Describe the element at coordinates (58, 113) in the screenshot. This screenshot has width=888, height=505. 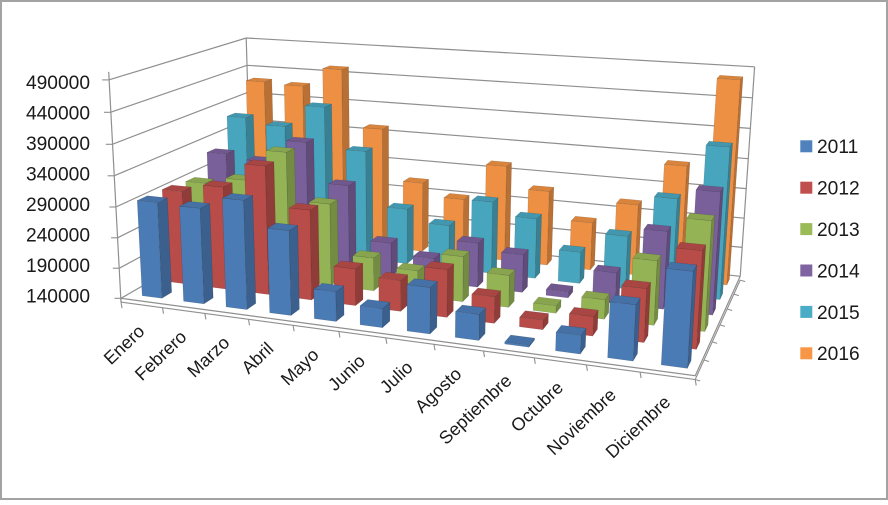
I see `svg-text: 440000` at that location.